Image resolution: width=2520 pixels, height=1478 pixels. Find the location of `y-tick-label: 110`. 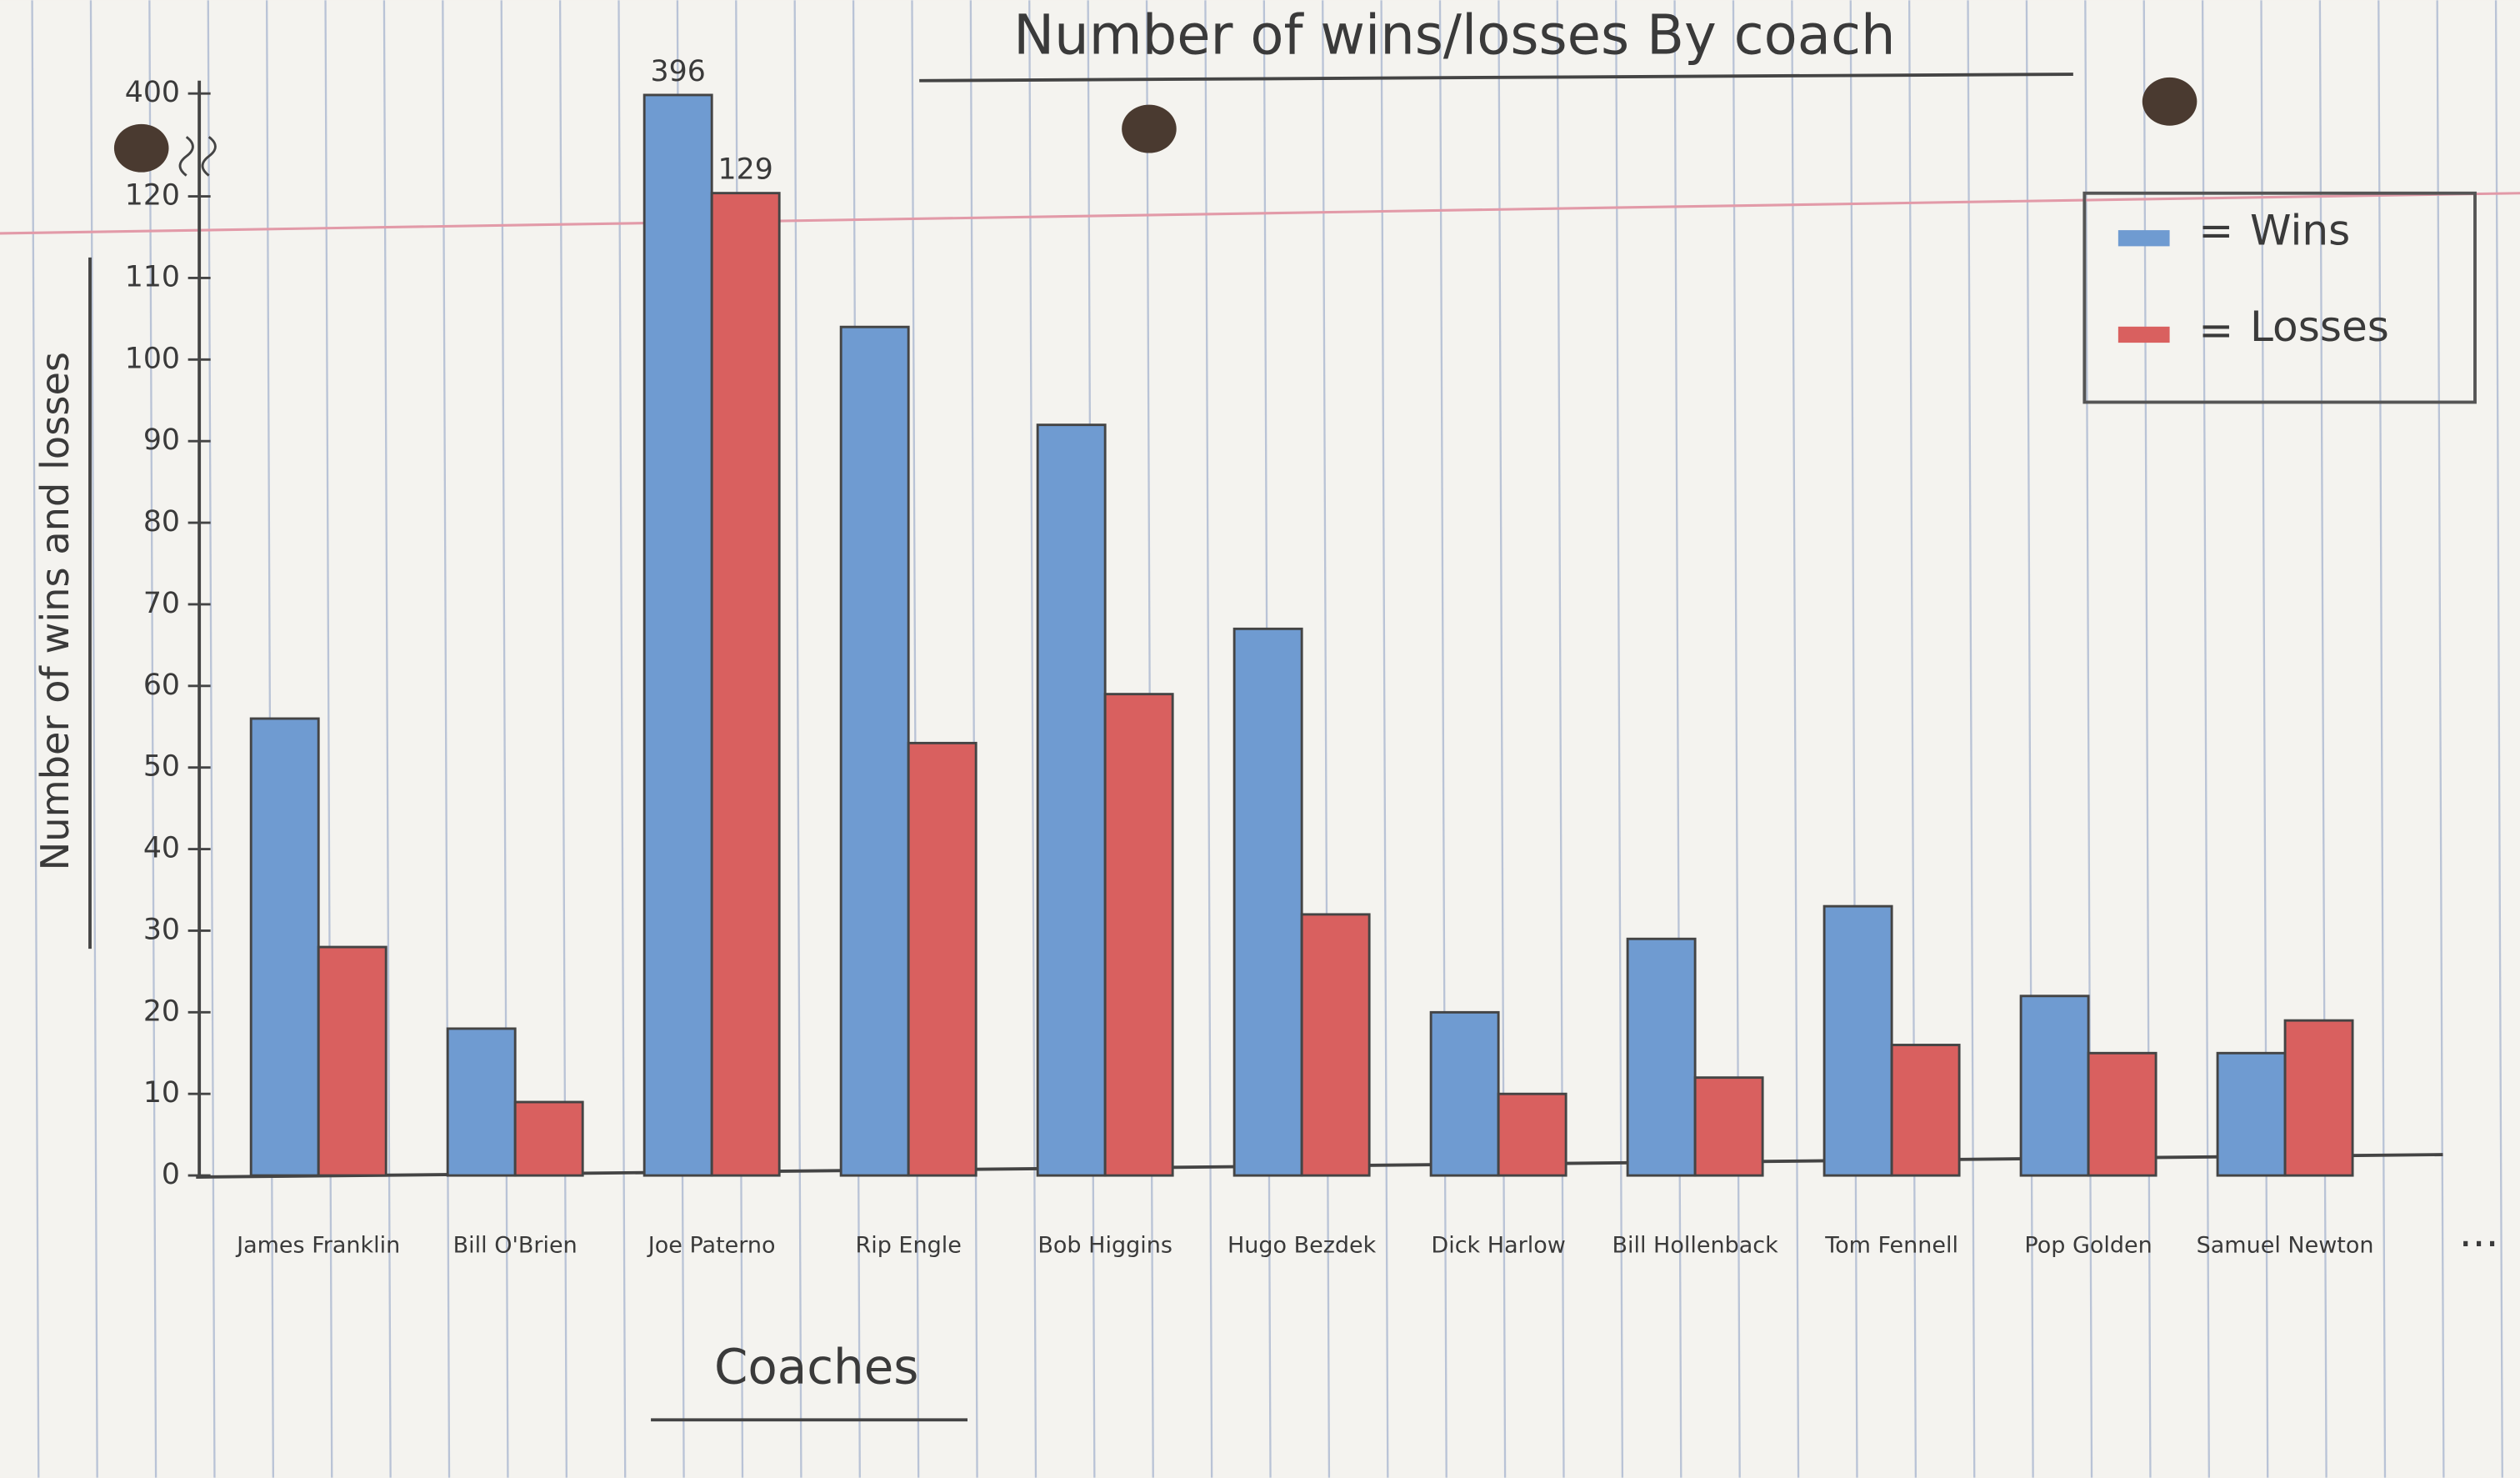

y-tick-label: 110 is located at coordinates (152, 276).